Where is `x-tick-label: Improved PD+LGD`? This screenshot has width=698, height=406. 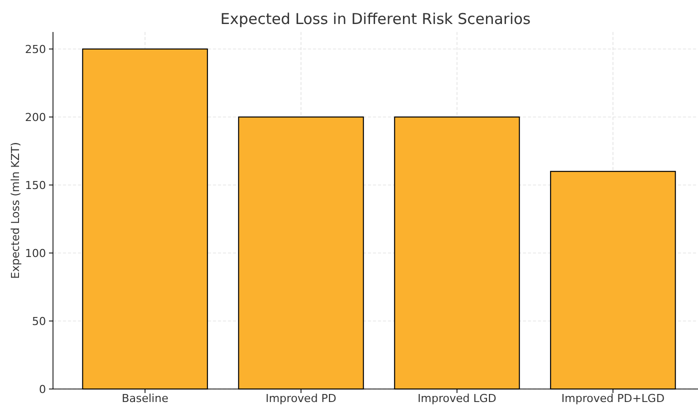
x-tick-label: Improved PD+LGD is located at coordinates (613, 398).